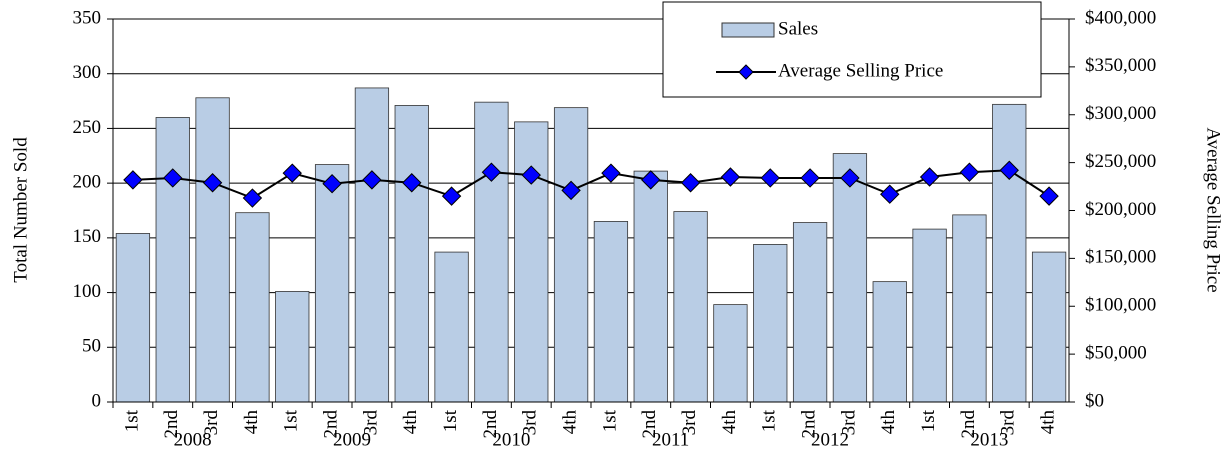 This screenshot has height=453, width=1232. I want to click on y-tick-label: 0, so click(97, 400).